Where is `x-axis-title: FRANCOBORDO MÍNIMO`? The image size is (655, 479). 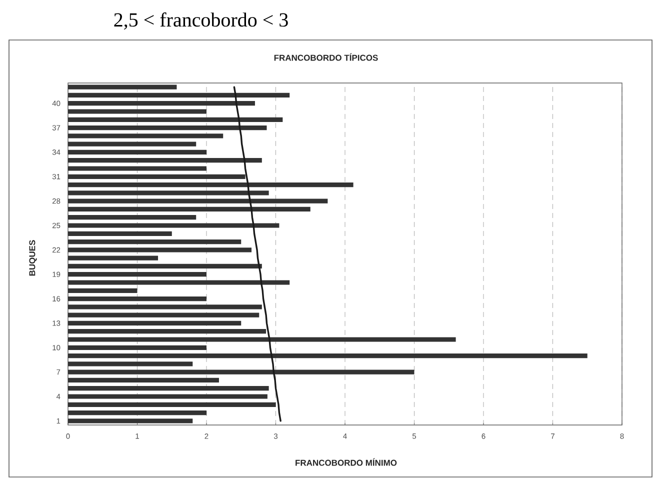
x-axis-title: FRANCOBORDO MÍNIMO is located at coordinates (346, 462).